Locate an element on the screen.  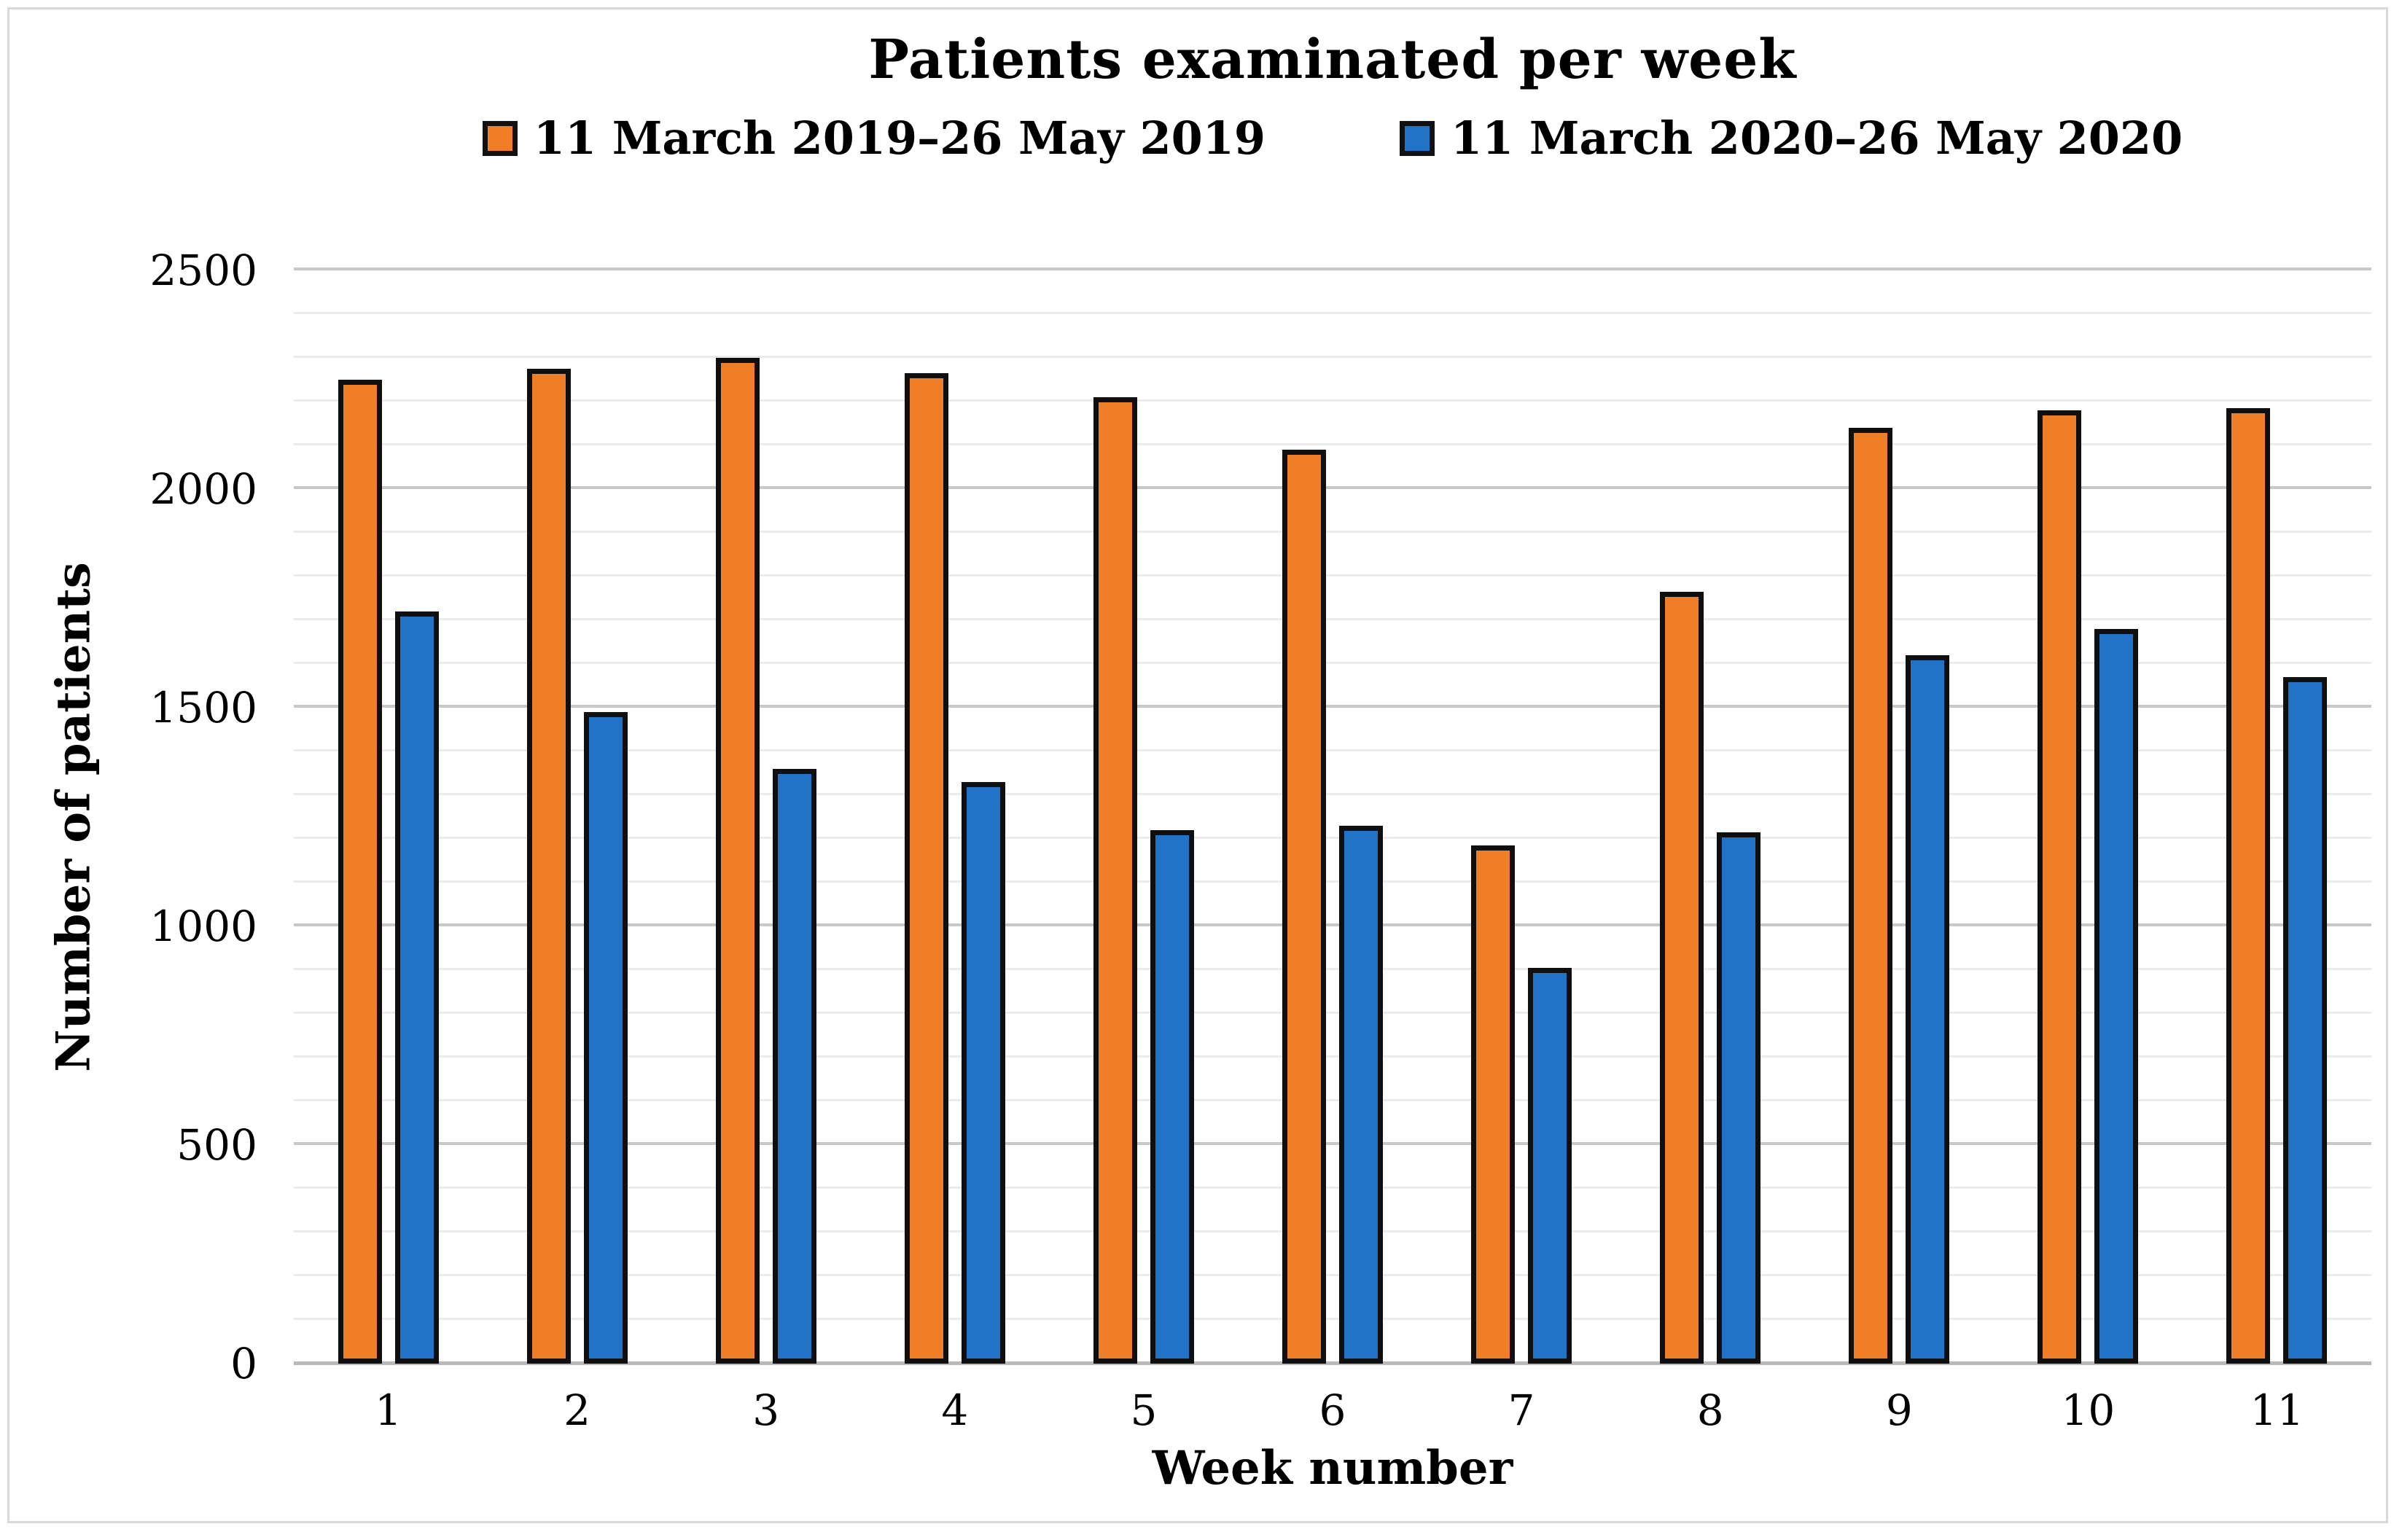
x-tick-label: 1 is located at coordinates (388, 1410).